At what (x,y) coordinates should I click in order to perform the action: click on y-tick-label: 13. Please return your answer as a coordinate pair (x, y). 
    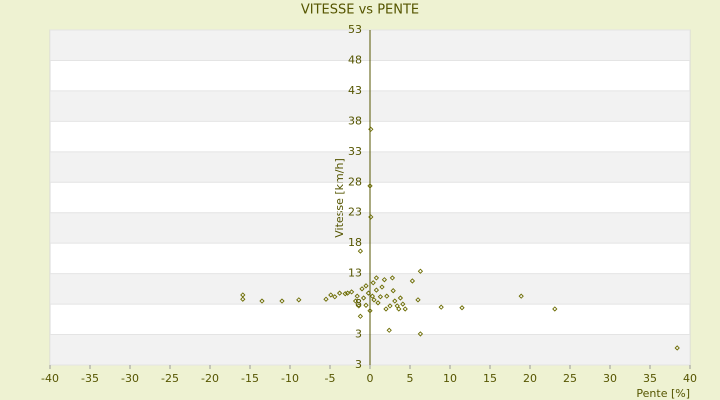
    Looking at the image, I should click on (355, 273).